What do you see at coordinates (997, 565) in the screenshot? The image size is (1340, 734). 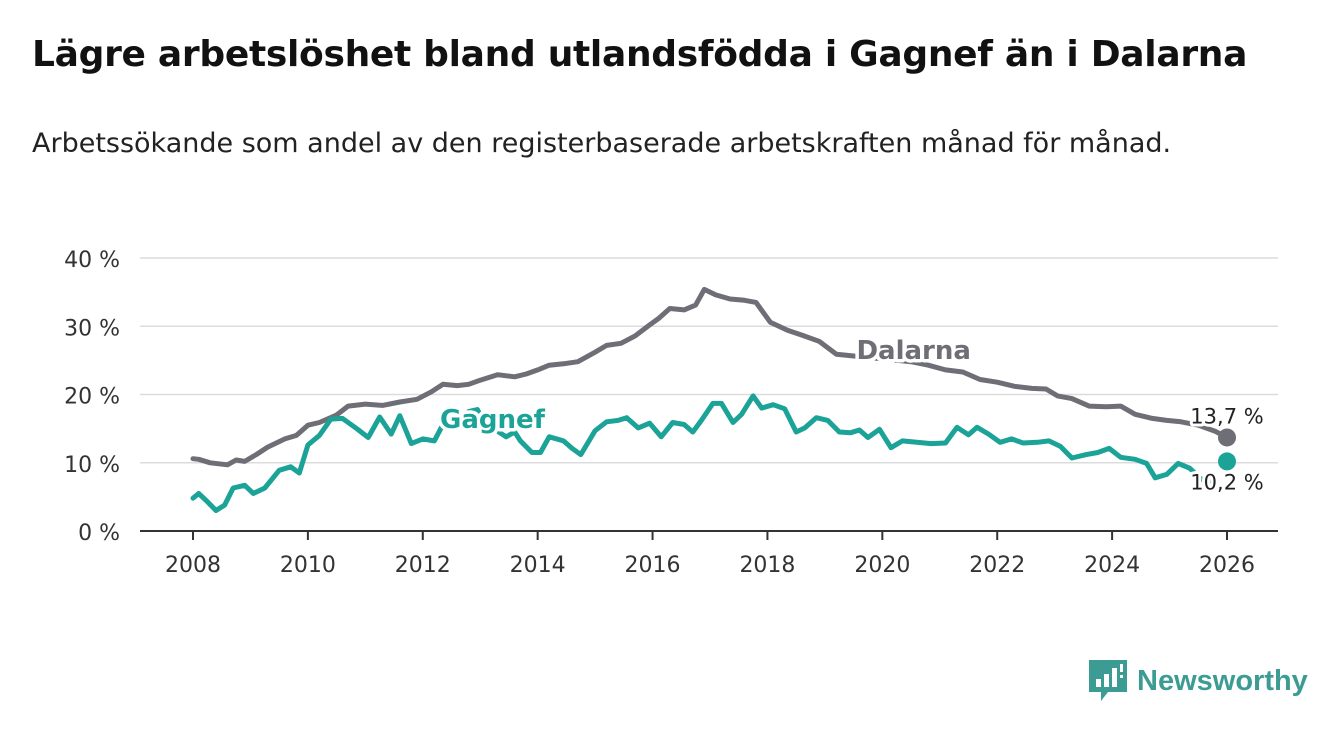 I see `x-tick-label: 2022` at bounding box center [997, 565].